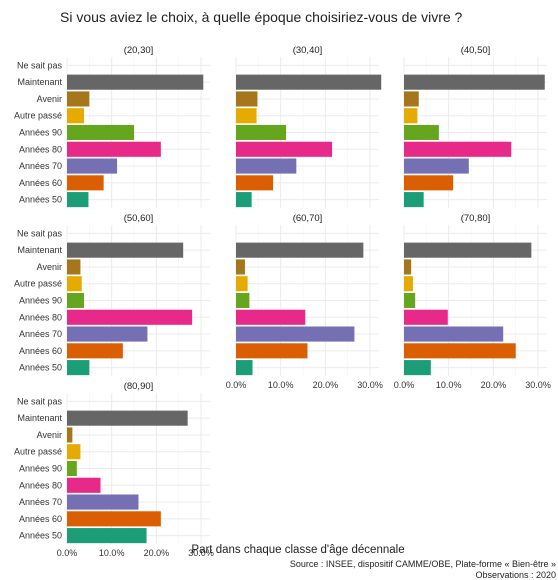 This screenshot has height=580, width=558. What do you see at coordinates (297, 550) in the screenshot?
I see `x-axis-label: Part dans chaque classe d'âge décennale` at bounding box center [297, 550].